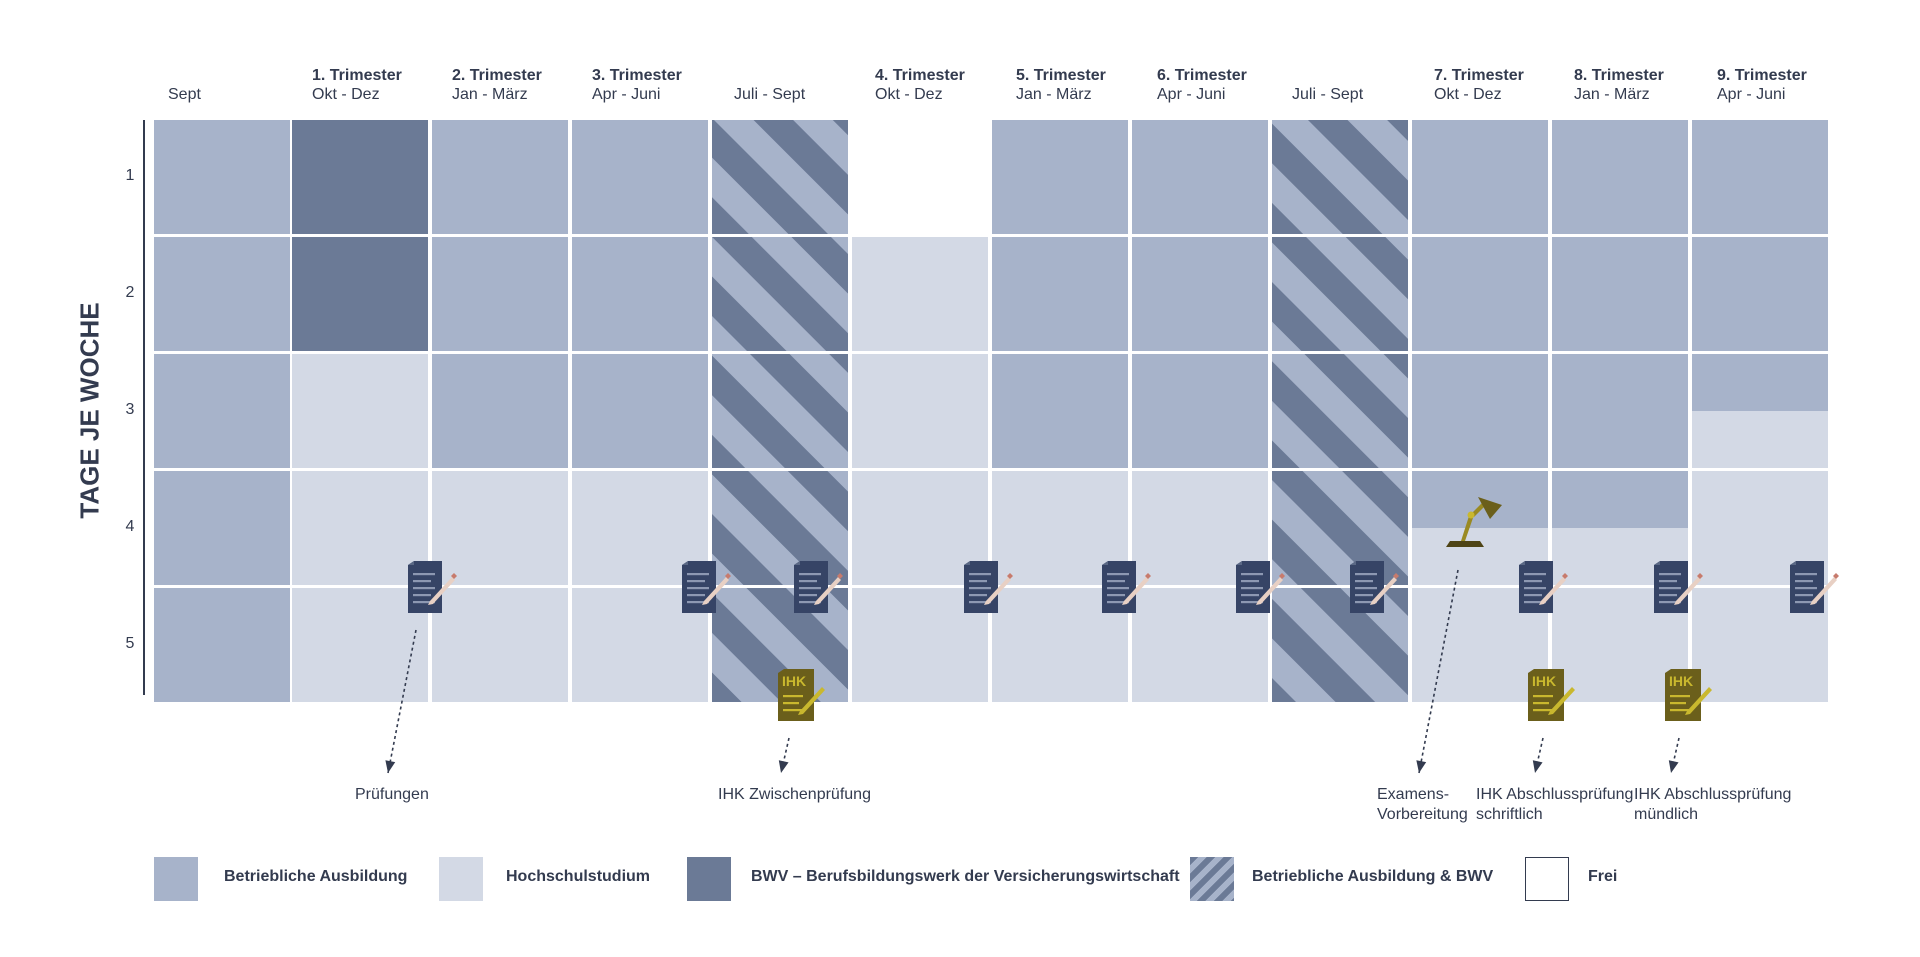  Describe the element at coordinates (1509, 814) in the screenshot. I see `annotation-schriftlich-line2: schriftlich` at that location.